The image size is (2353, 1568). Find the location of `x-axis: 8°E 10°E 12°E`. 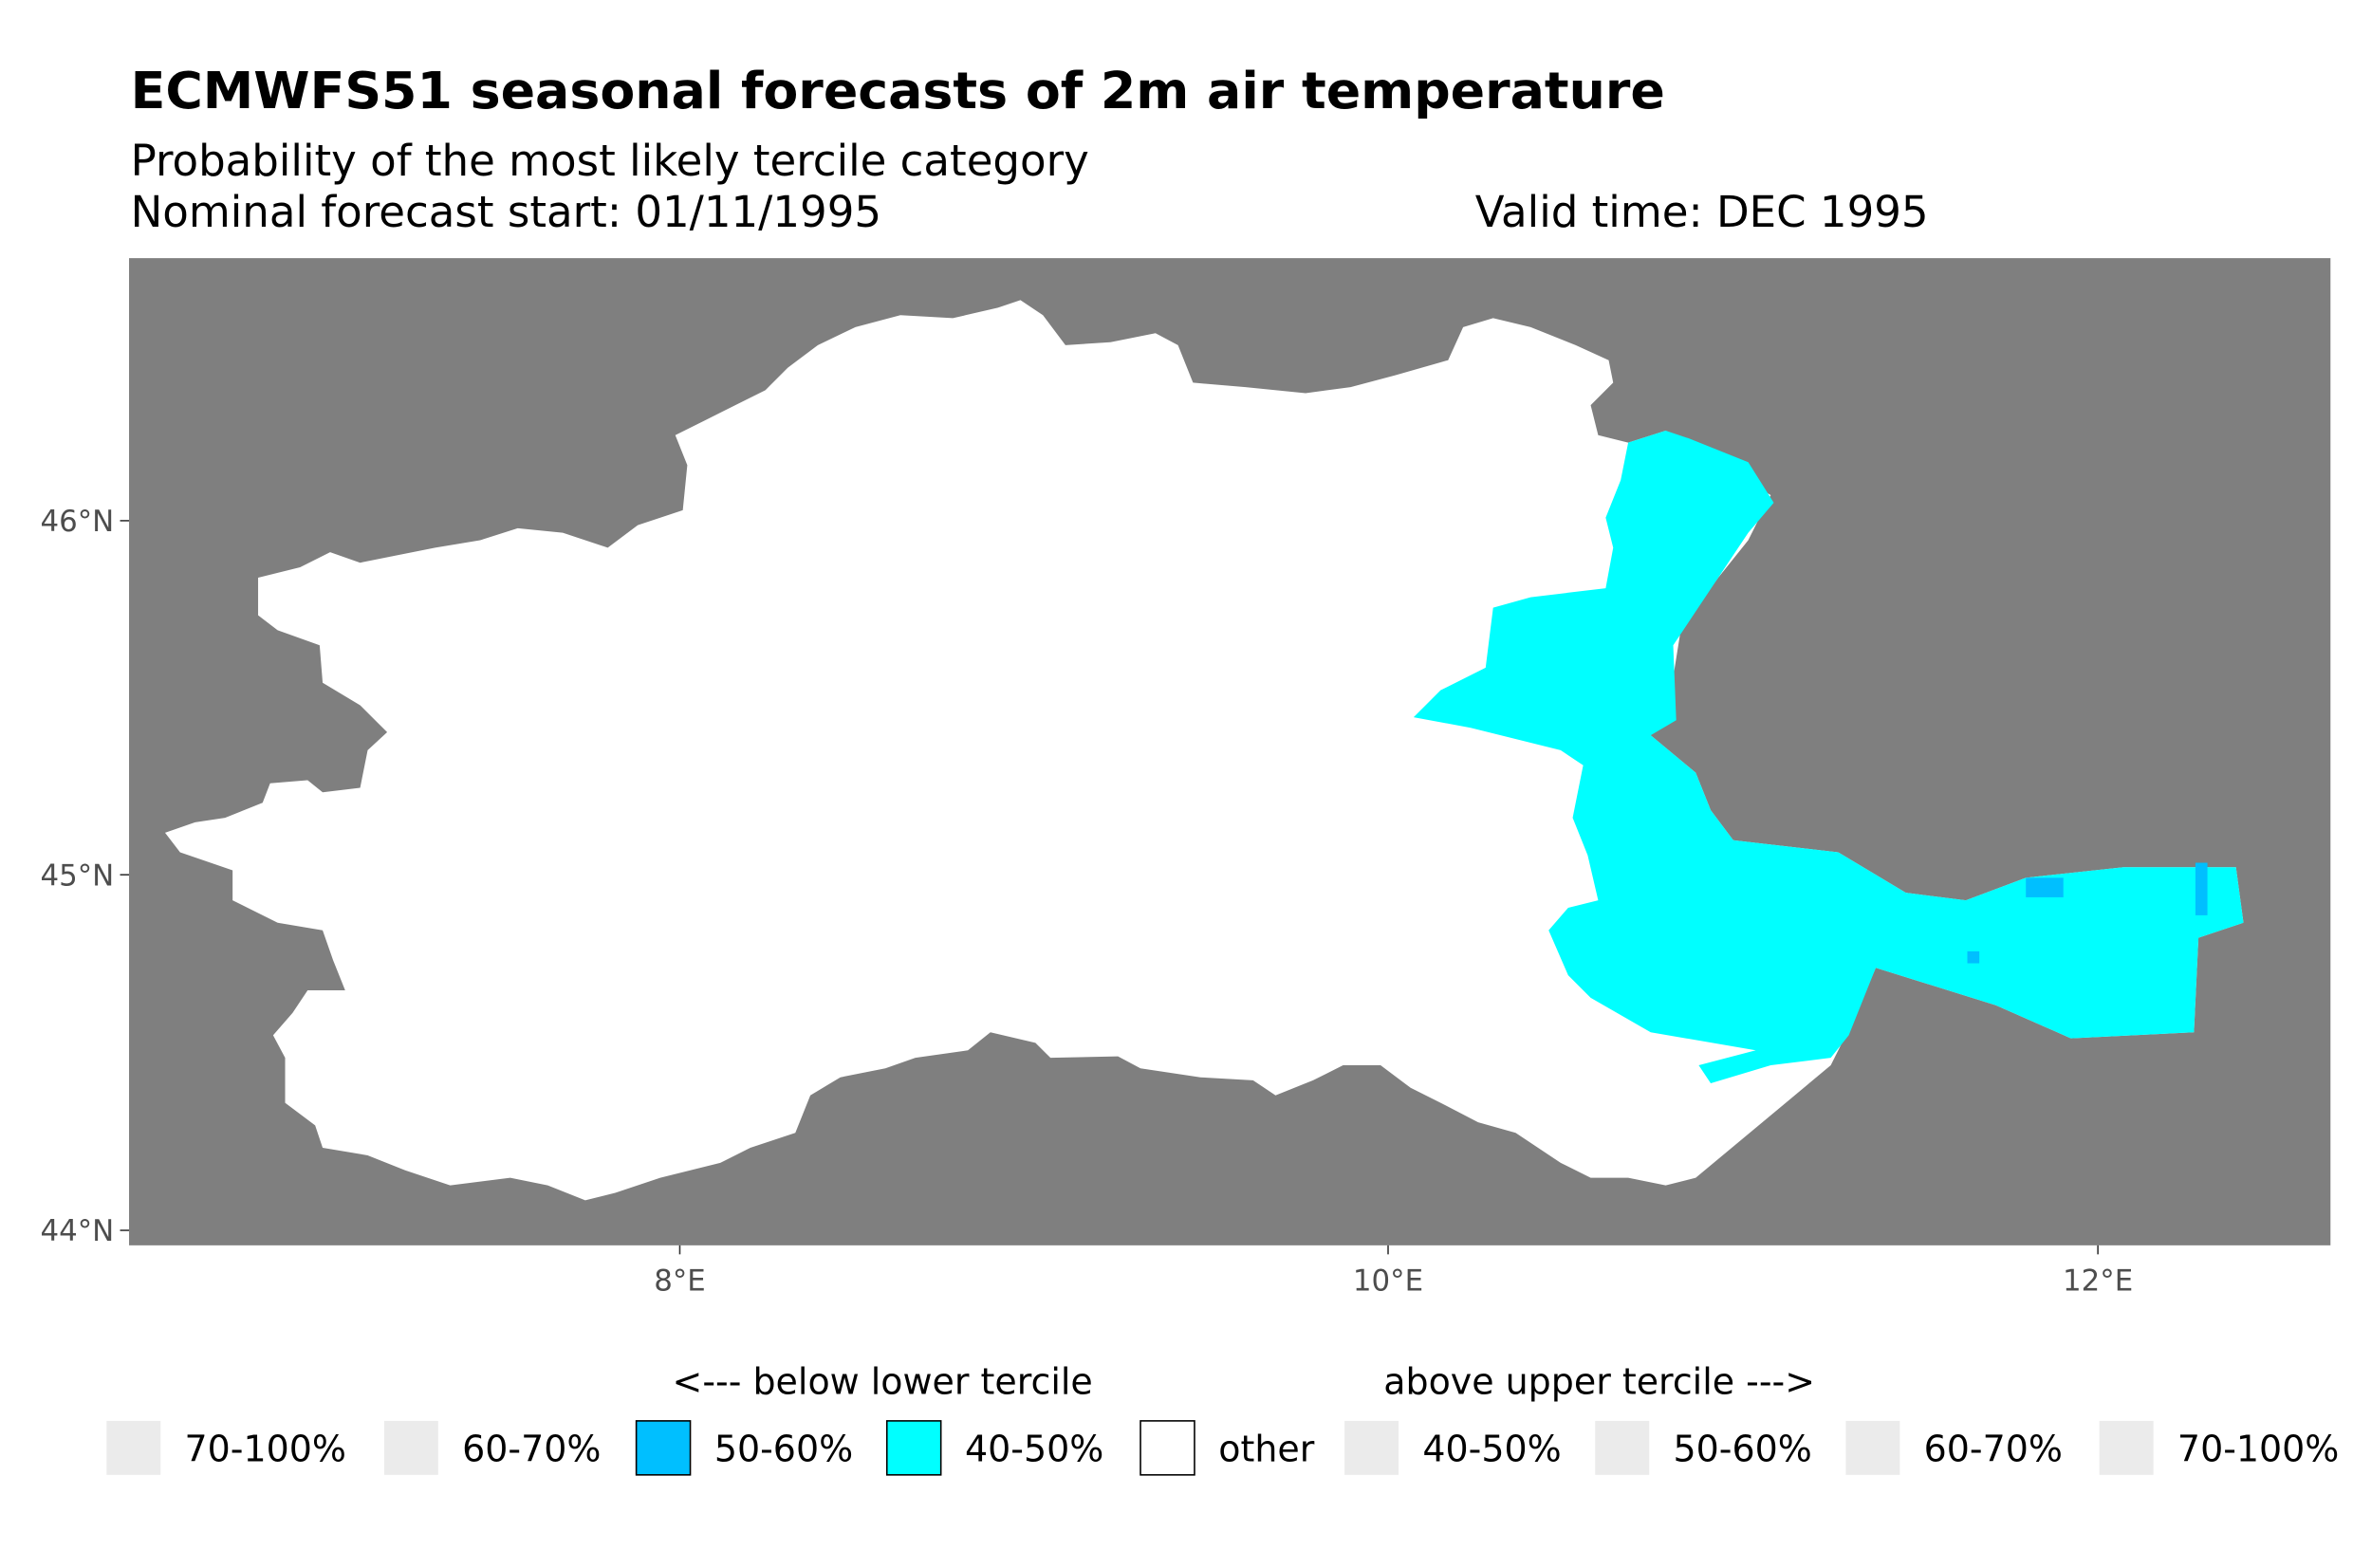

x-axis: 8°E 10°E 12°E is located at coordinates (1394, 1271).